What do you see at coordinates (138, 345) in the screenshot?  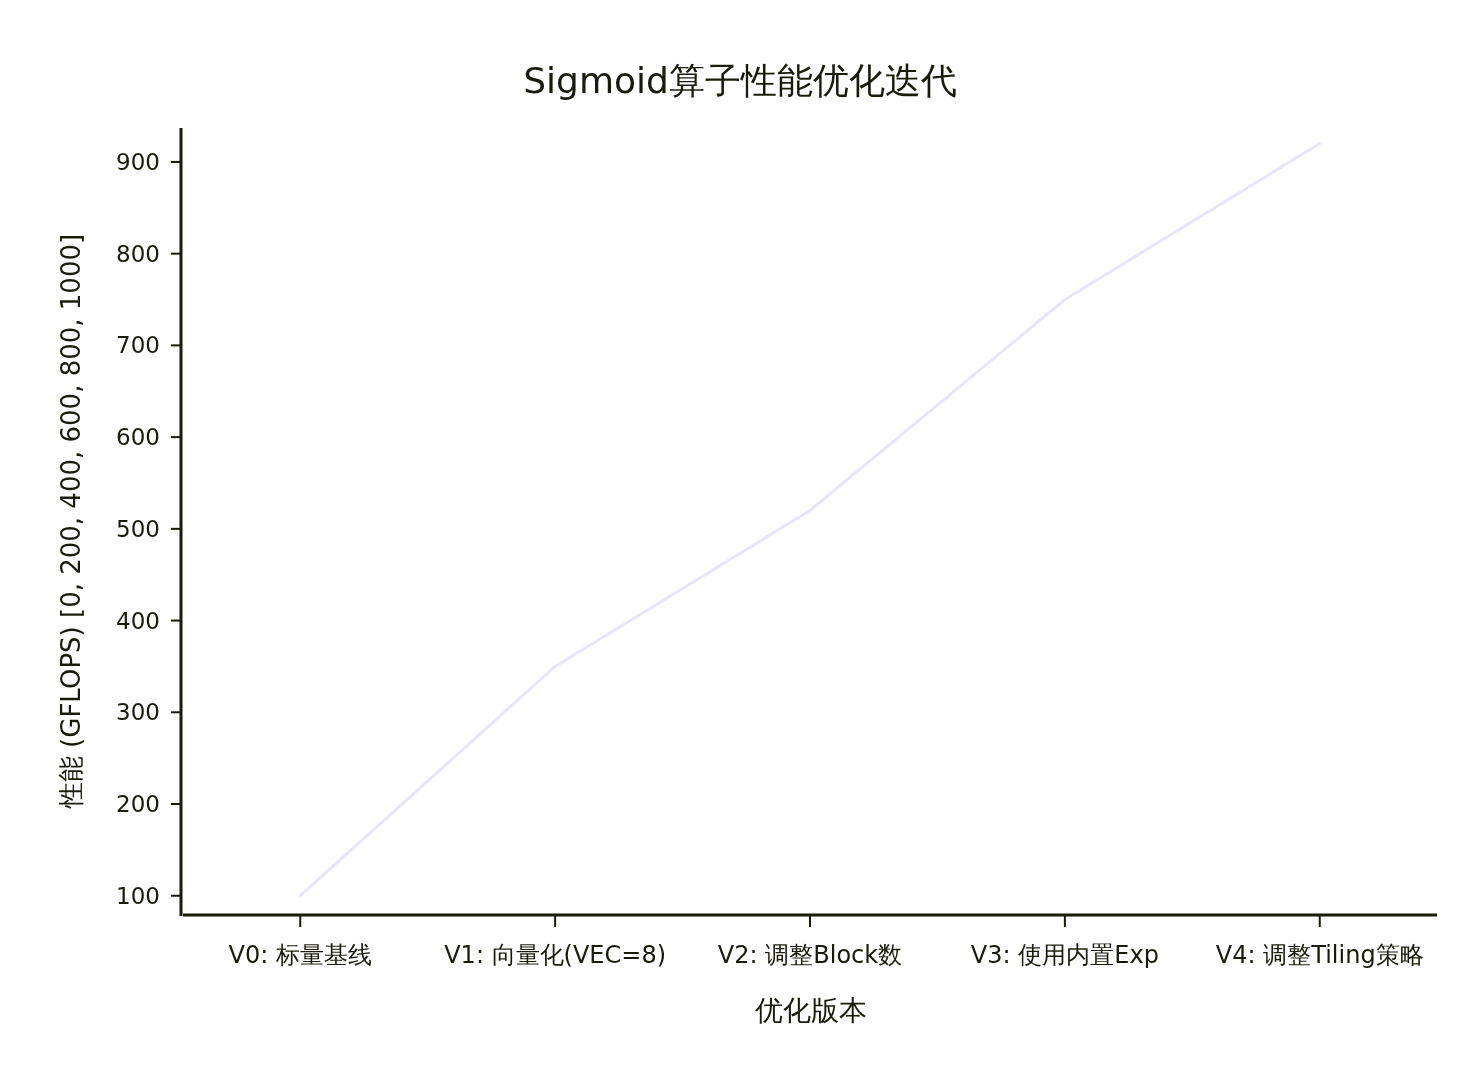 I see `y-tick-label: 700` at bounding box center [138, 345].